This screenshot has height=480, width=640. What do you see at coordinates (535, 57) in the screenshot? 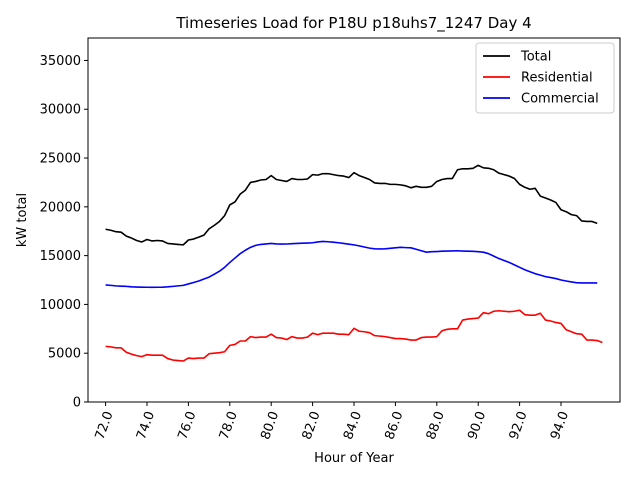
I see `legend-label-total: Total` at bounding box center [535, 57].